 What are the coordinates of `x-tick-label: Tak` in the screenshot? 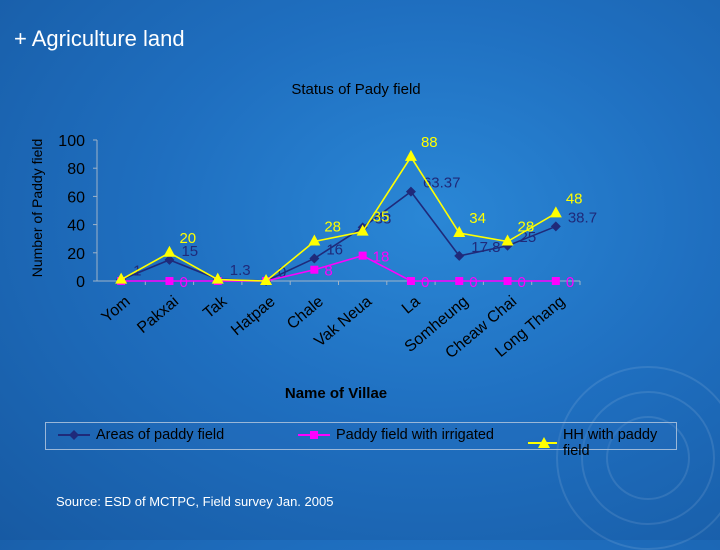 It's located at (215, 307).